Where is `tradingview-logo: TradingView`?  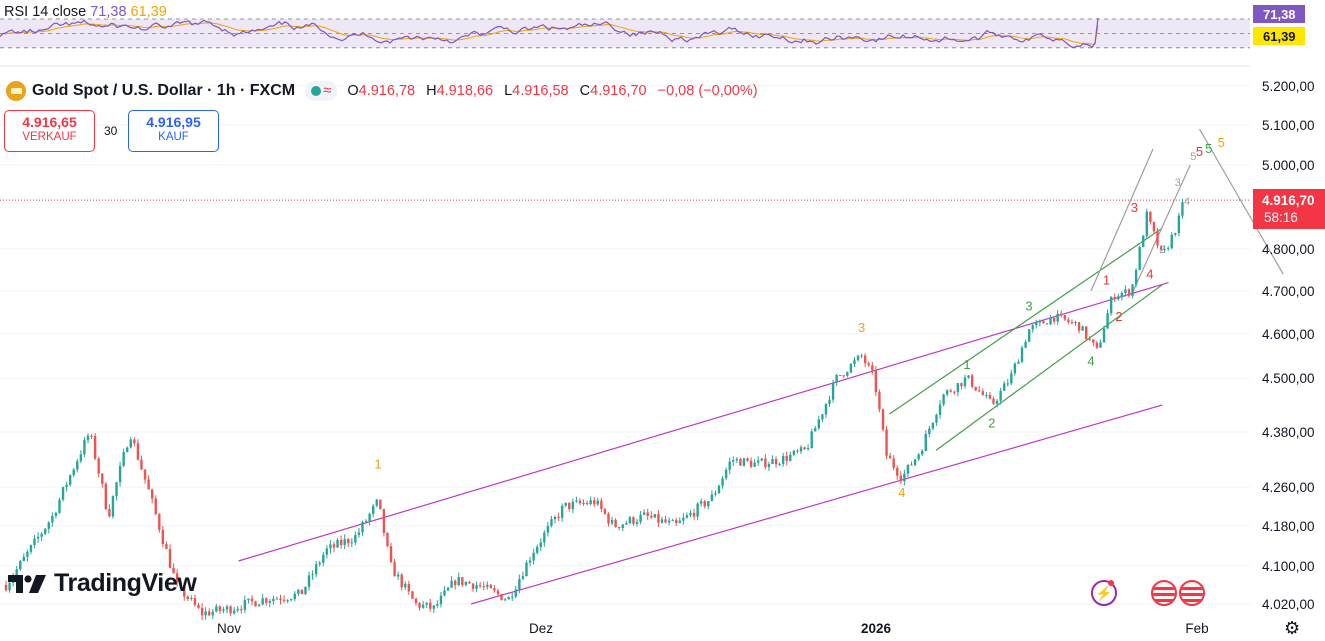 tradingview-logo: TradingView is located at coordinates (102, 583).